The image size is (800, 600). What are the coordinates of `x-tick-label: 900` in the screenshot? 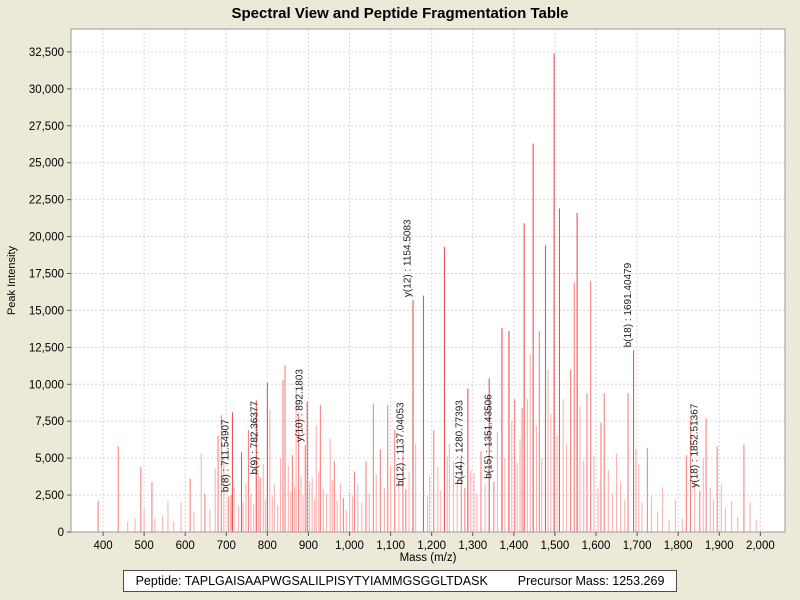 It's located at (308, 546).